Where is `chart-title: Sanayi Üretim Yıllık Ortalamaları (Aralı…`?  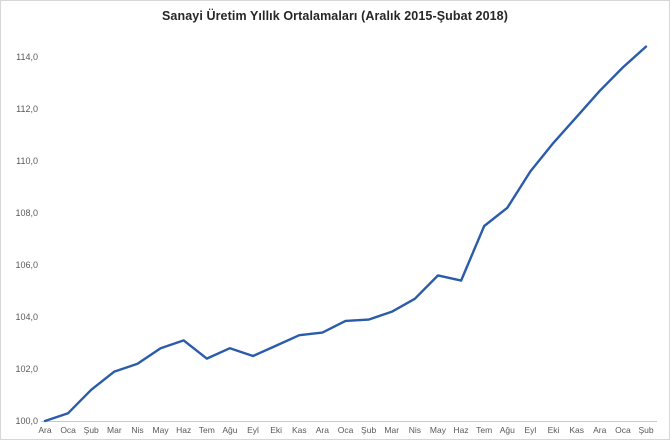
chart-title: Sanayi Üretim Yıllık Ortalamaları (Aralı… is located at coordinates (334, 16).